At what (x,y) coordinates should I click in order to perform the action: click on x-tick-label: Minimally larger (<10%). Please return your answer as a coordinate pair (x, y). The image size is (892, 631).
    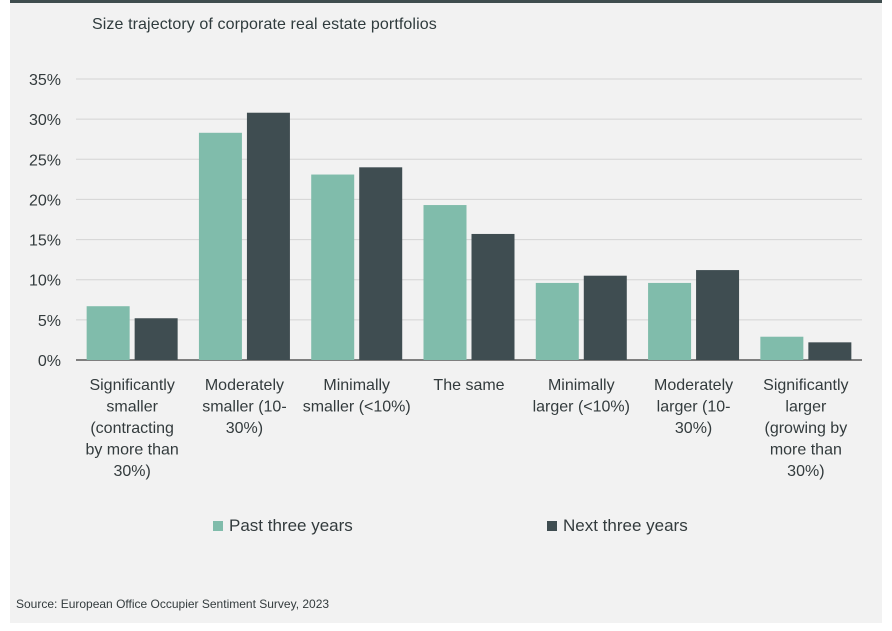
    Looking at the image, I should click on (581, 396).